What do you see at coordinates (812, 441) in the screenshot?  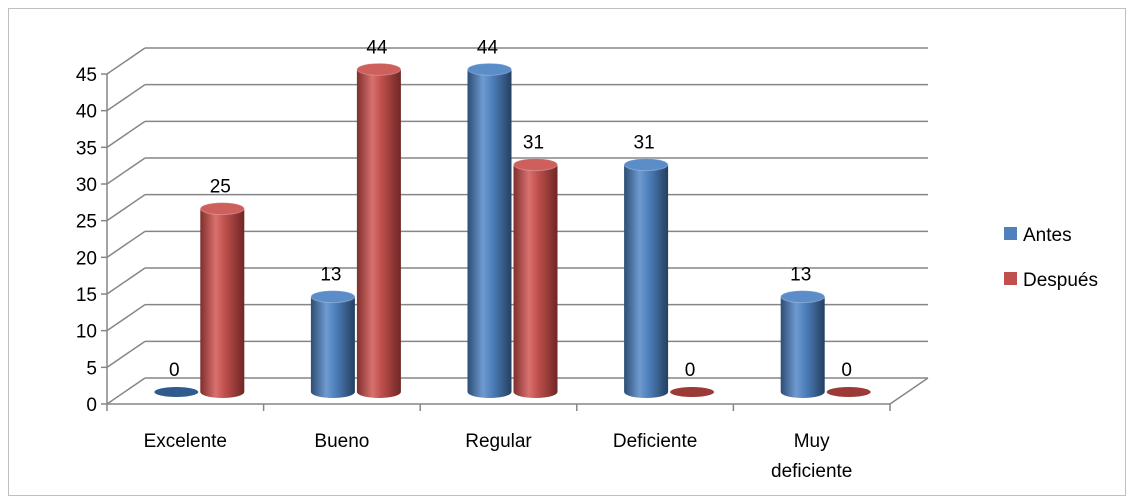 I see `x-tick-label: Muy` at bounding box center [812, 441].